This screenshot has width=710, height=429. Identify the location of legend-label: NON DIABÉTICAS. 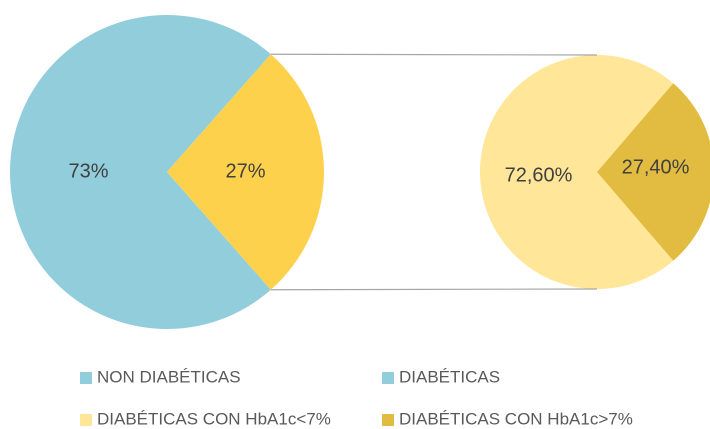
(169, 376).